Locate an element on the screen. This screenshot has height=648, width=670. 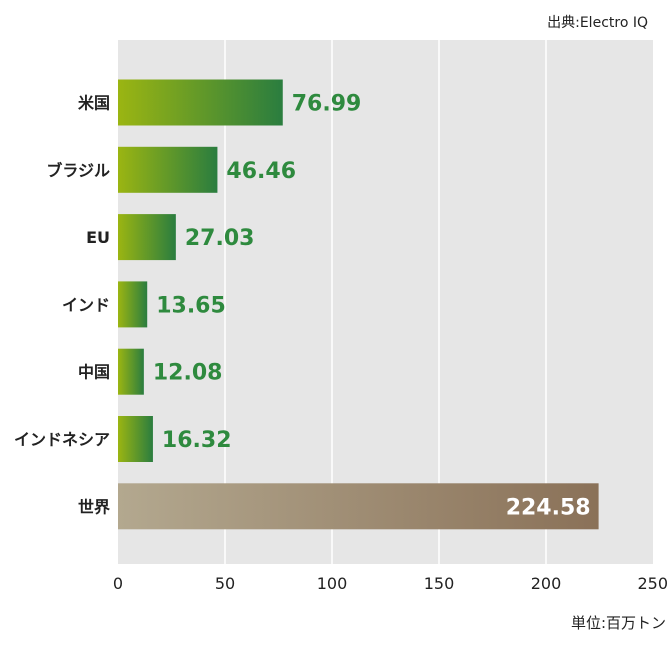
category-label: ブラジル is located at coordinates (78, 170).